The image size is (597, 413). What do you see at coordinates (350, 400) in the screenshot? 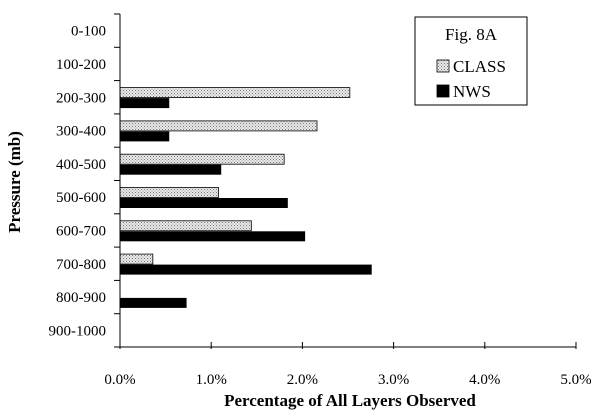
I see `x-axis-title: Percentage of All Layers Observed` at bounding box center [350, 400].